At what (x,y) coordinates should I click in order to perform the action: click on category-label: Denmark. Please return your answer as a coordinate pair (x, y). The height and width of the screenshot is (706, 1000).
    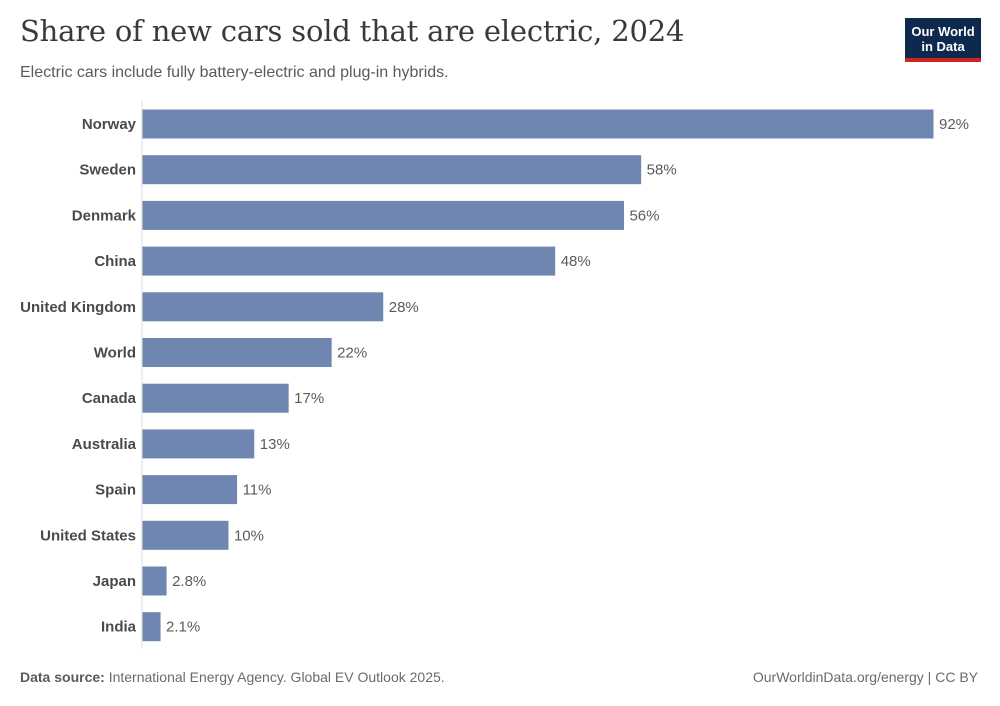
    Looking at the image, I should click on (104, 215).